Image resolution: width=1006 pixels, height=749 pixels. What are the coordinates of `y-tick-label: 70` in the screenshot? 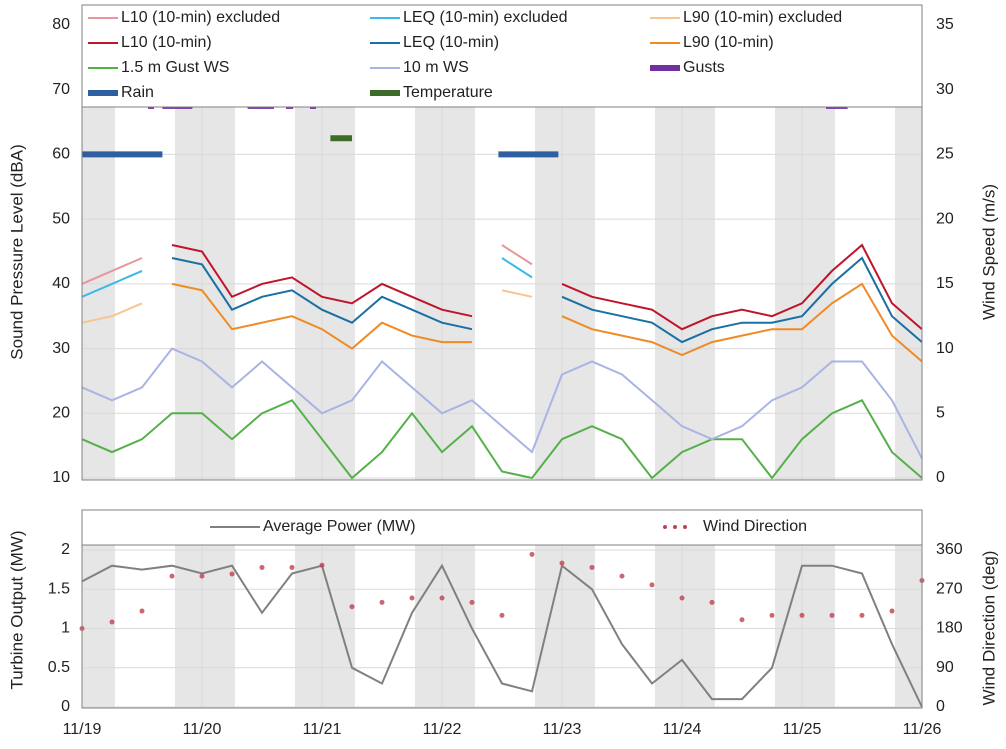 It's located at (61, 89).